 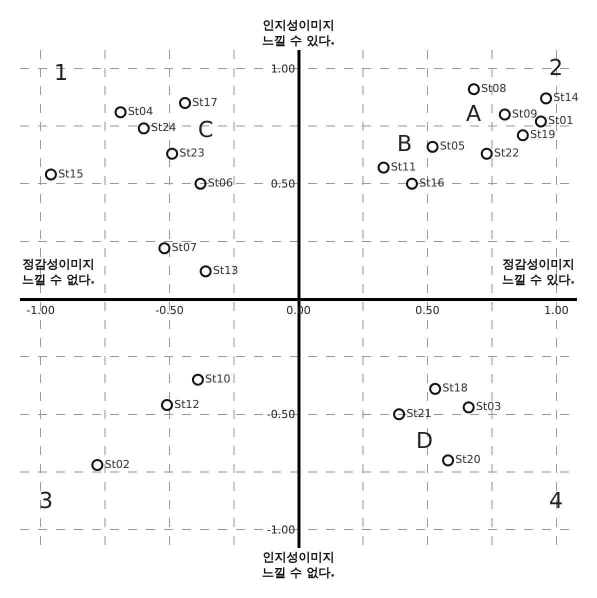 What do you see at coordinates (455, 388) in the screenshot?
I see `data-label: St18` at bounding box center [455, 388].